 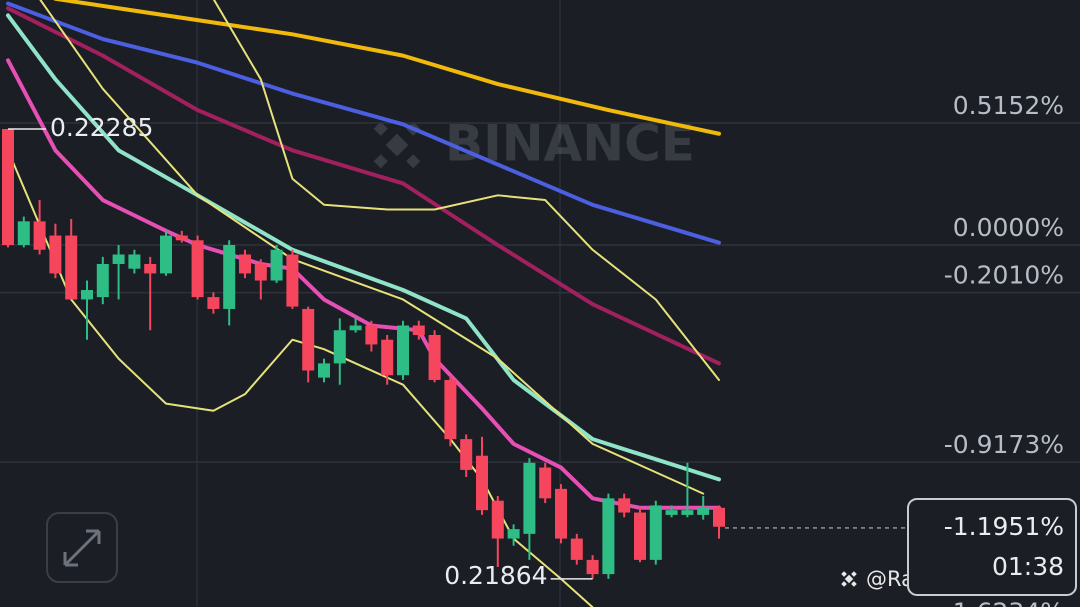 What do you see at coordinates (1028, 566) in the screenshot?
I see `countdown: 01:38` at bounding box center [1028, 566].